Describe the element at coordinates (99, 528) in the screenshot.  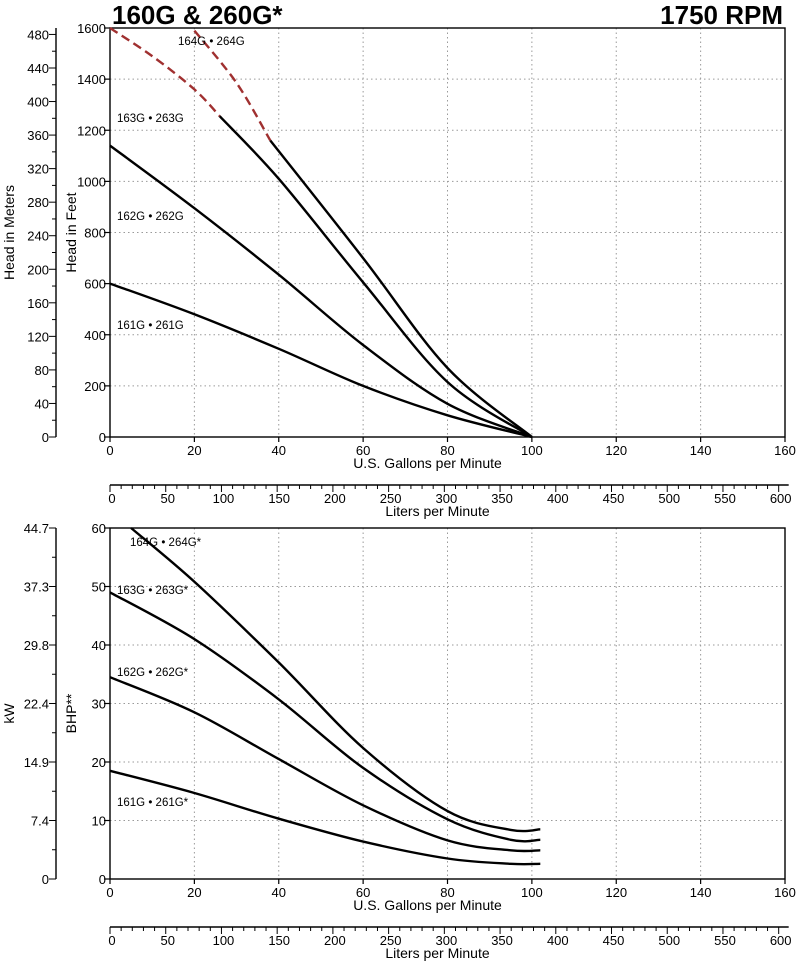
I see `y-tick-label: 60` at that location.